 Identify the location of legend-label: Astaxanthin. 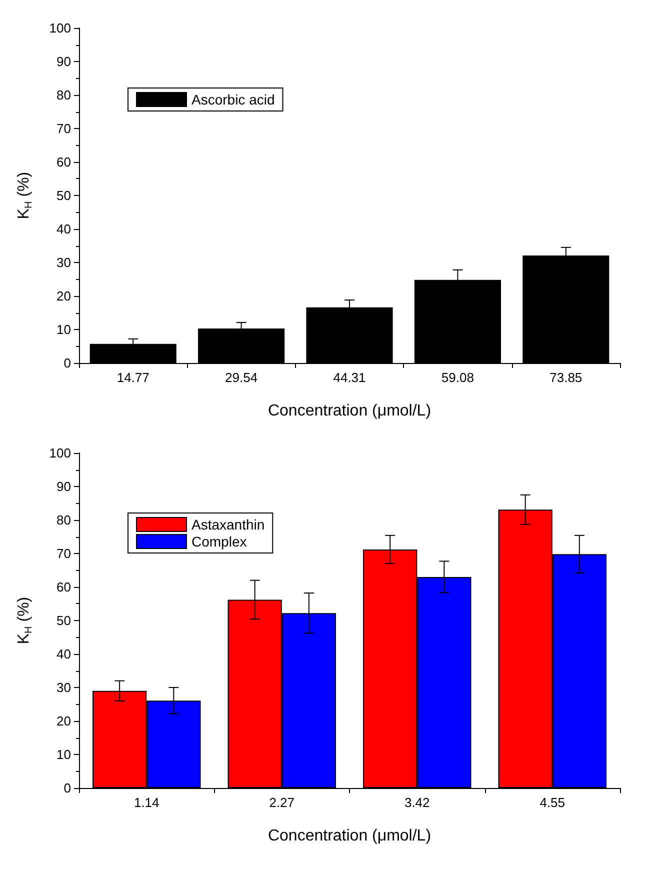
(228, 524).